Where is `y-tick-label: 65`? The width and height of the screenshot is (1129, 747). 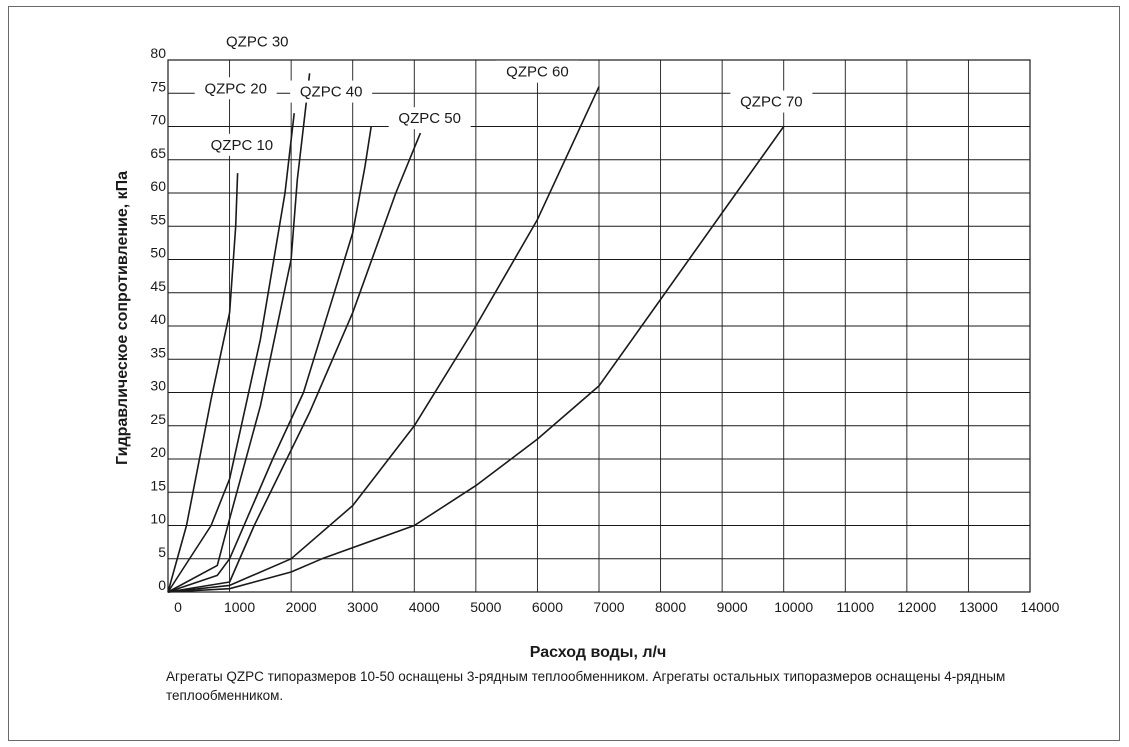
y-tick-label: 65 is located at coordinates (158, 153).